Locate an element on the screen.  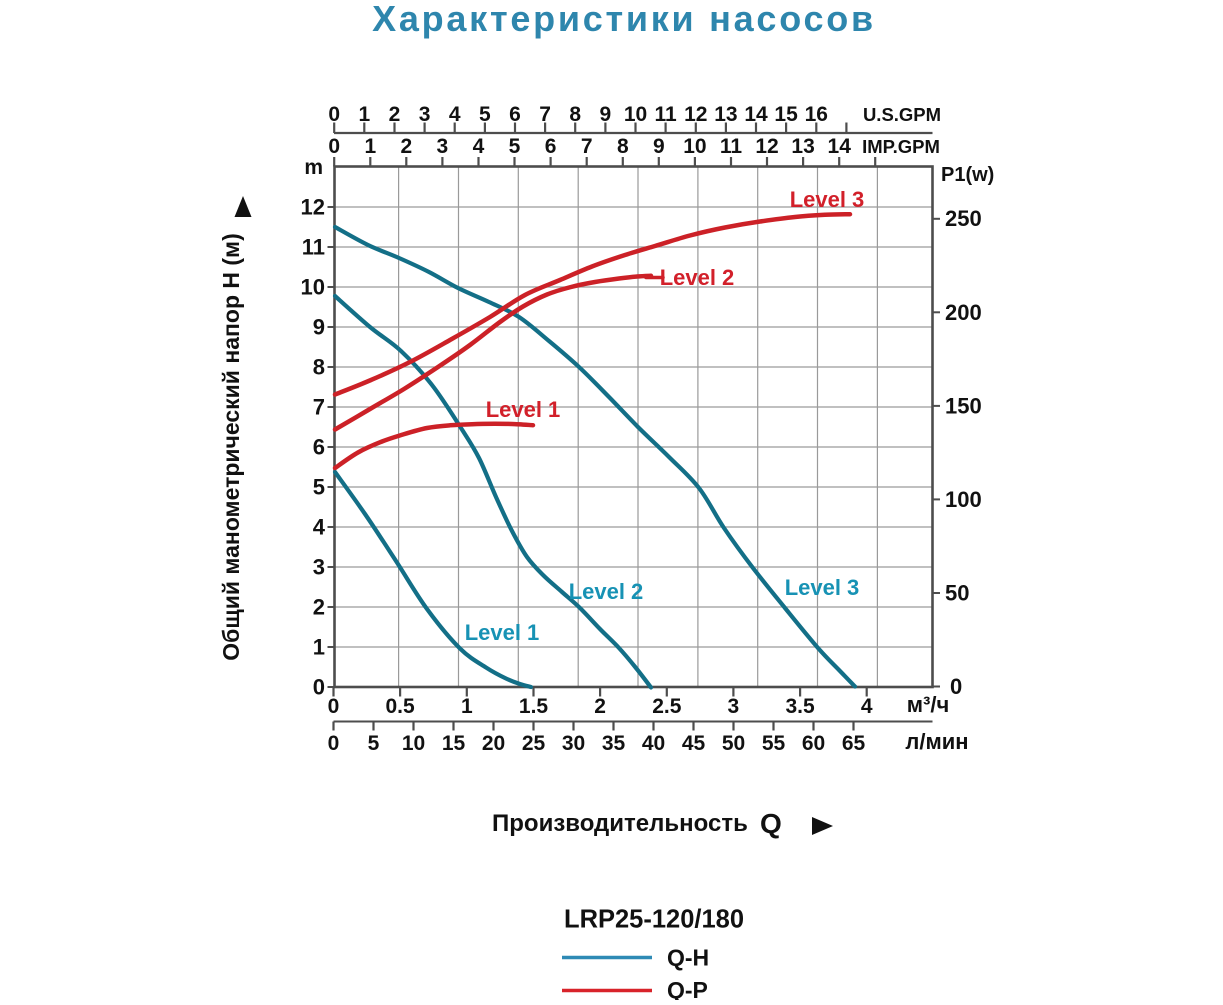
svg-text: 65 is located at coordinates (854, 743).